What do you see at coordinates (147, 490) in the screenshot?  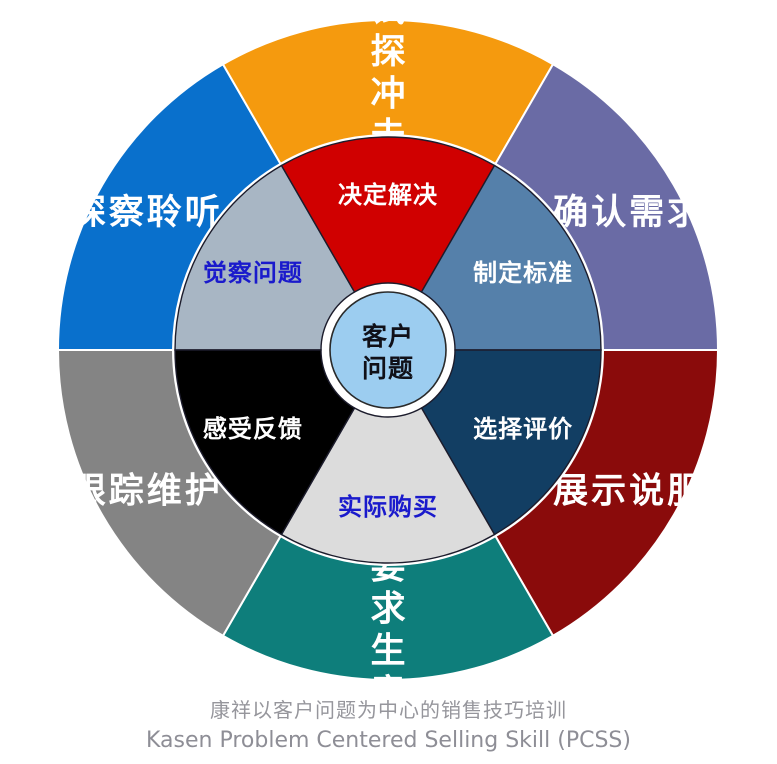 I see `outer-segment-label: 跟踪维护` at bounding box center [147, 490].